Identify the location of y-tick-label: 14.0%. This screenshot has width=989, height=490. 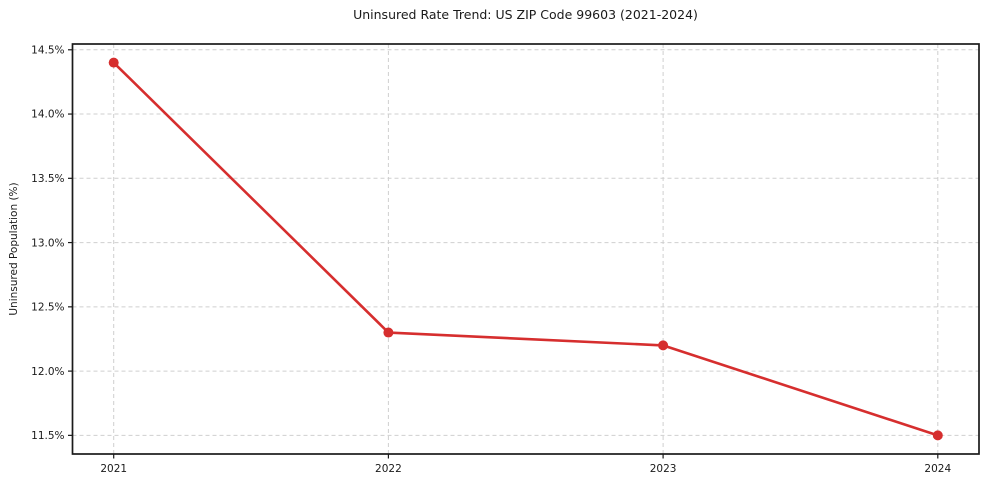
(47, 115).